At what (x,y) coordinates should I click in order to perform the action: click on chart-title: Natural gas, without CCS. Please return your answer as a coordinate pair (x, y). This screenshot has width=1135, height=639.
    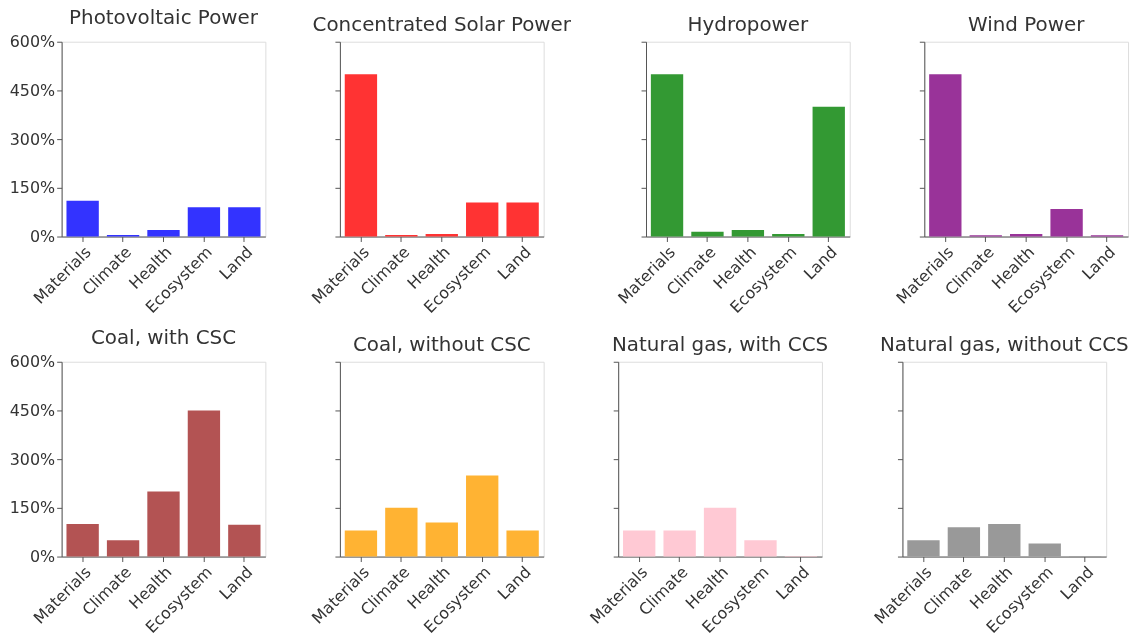
    Looking at the image, I should click on (1004, 345).